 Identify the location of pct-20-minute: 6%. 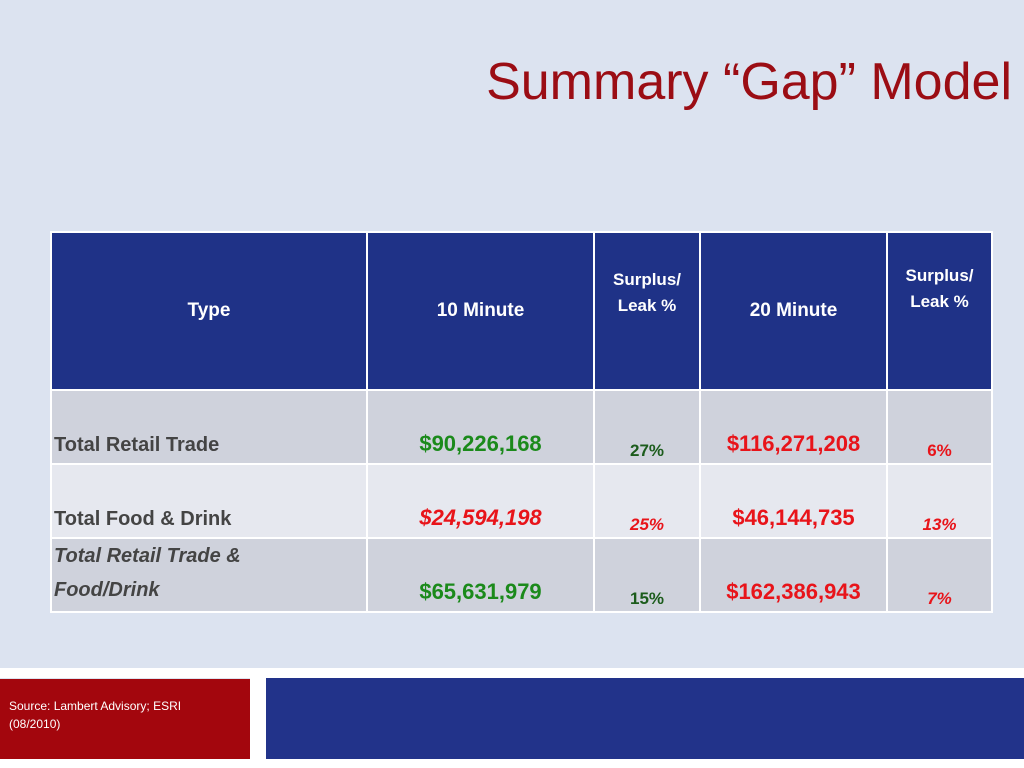
(939, 427).